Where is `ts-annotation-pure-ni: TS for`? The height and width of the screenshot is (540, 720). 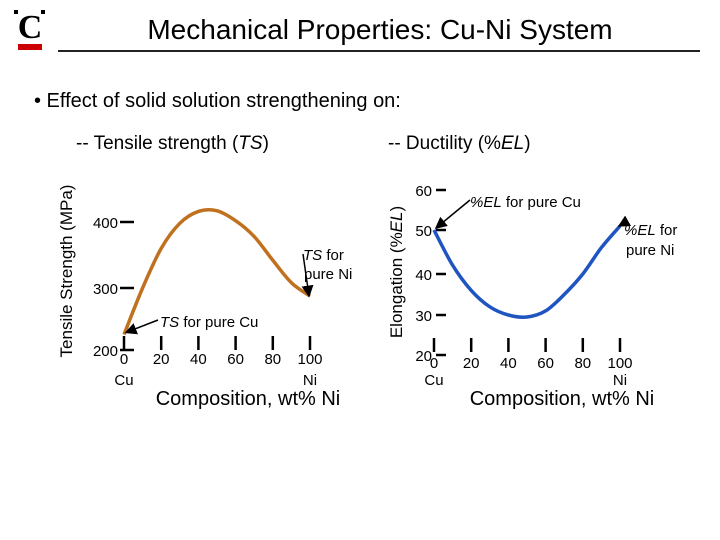
ts-annotation-pure-ni: TS for is located at coordinates (323, 255).